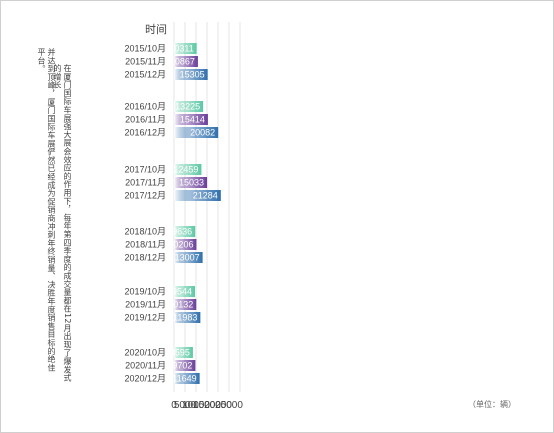  What do you see at coordinates (202, 133) in the screenshot?
I see `data-label: 20082` at bounding box center [202, 133].